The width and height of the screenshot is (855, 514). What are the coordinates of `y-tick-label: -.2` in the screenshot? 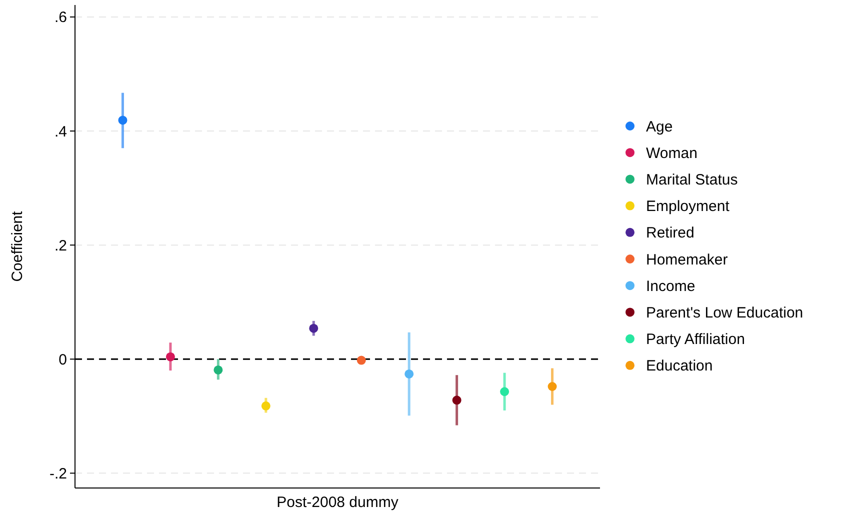 It's located at (58, 473).